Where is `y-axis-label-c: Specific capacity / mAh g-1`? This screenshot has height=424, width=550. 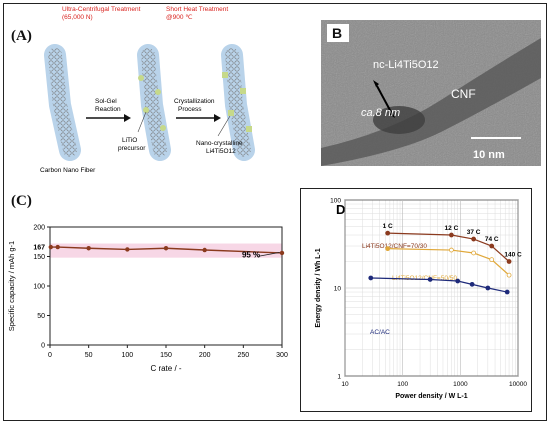
y-axis-label-c: Specific capacity / mAh g-1 is located at coordinates (11, 286).